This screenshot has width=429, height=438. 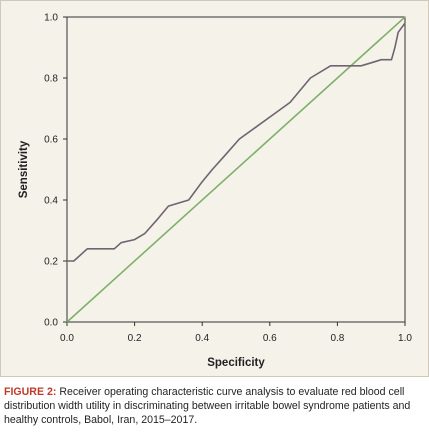 I want to click on figure-label: FIGURE 2:, so click(x=30, y=392).